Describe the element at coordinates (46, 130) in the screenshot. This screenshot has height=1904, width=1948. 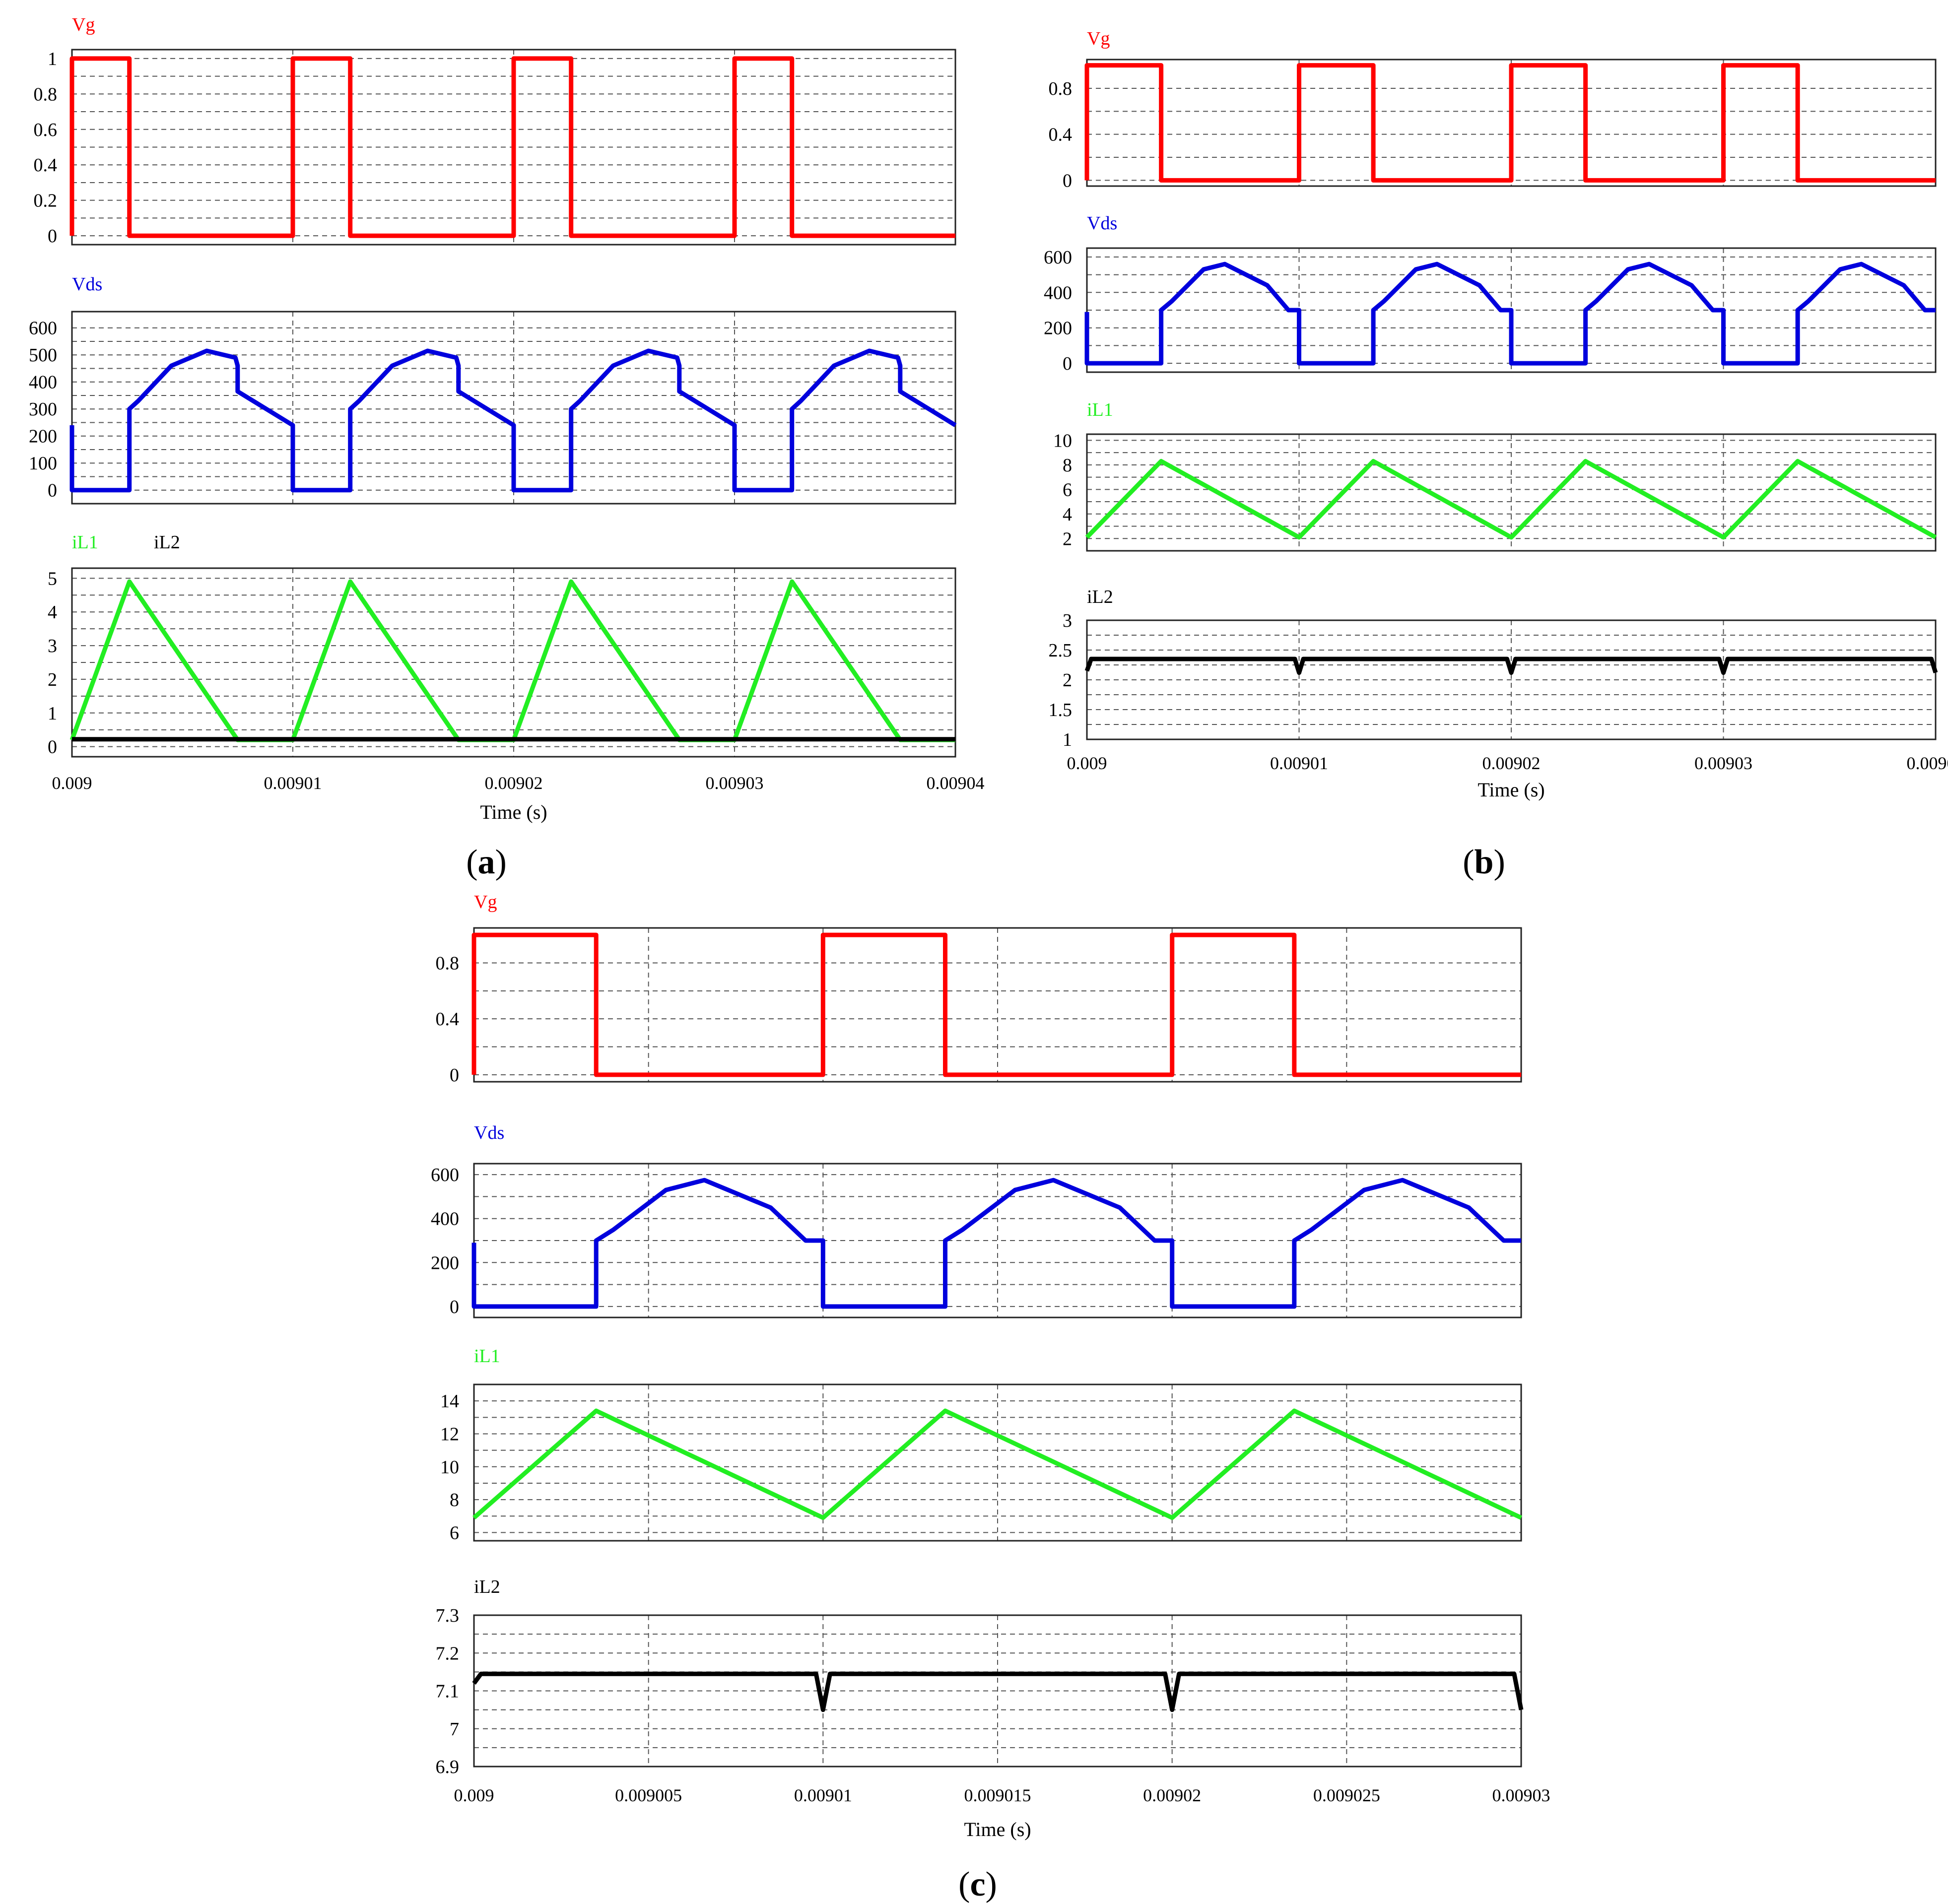
I see `y-tick-label: 0.6` at that location.